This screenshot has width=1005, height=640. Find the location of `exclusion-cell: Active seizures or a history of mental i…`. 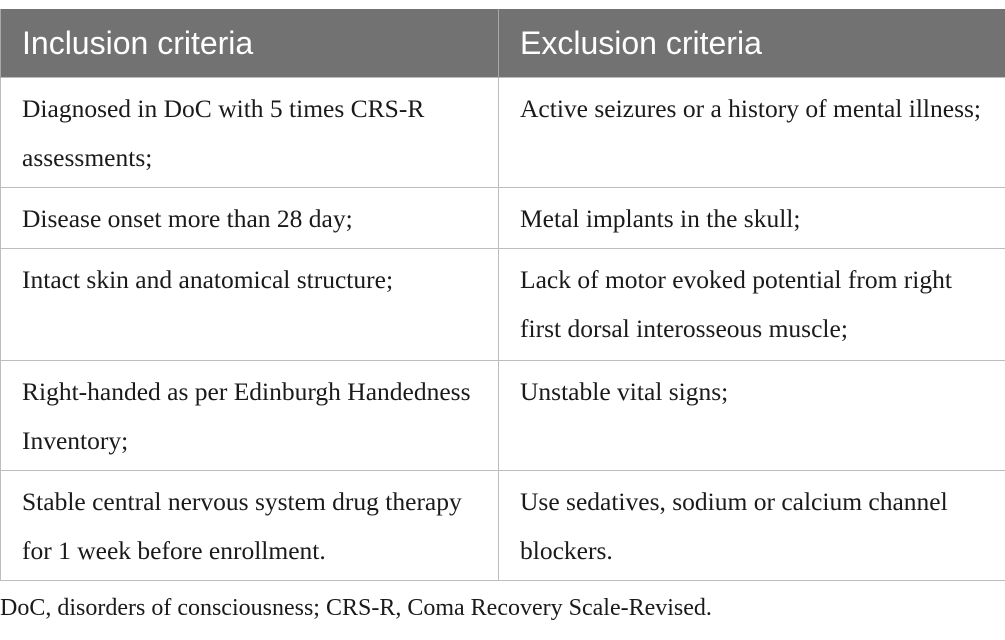

exclusion-cell: Active seizures or a history of mental i… is located at coordinates (751, 132).